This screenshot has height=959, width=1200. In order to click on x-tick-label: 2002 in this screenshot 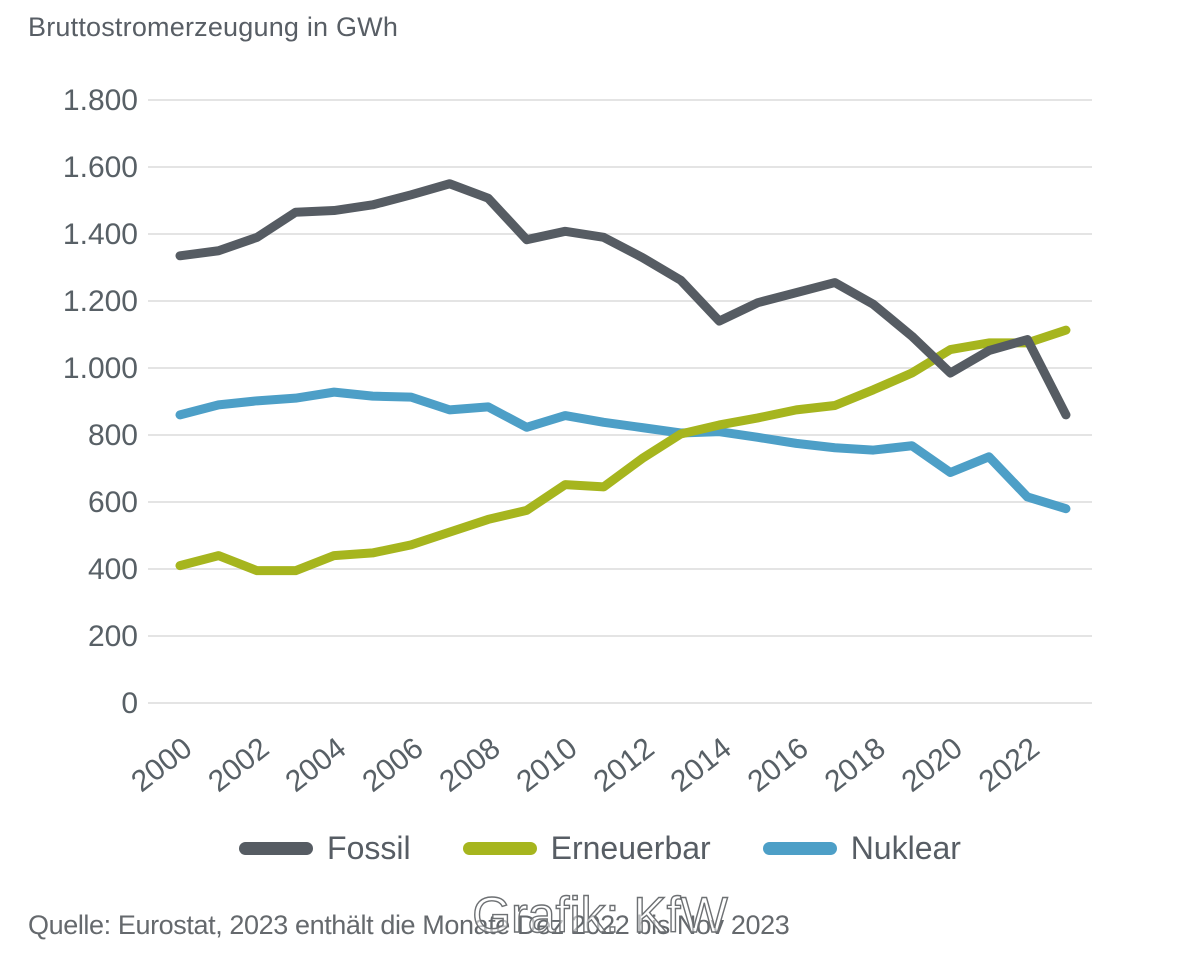, I will do `click(238, 765)`.